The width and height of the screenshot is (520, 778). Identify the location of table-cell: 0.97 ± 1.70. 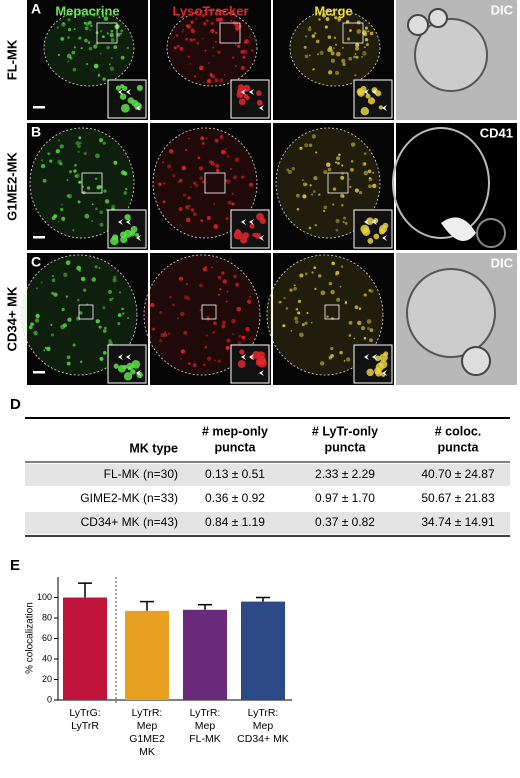
(345, 498).